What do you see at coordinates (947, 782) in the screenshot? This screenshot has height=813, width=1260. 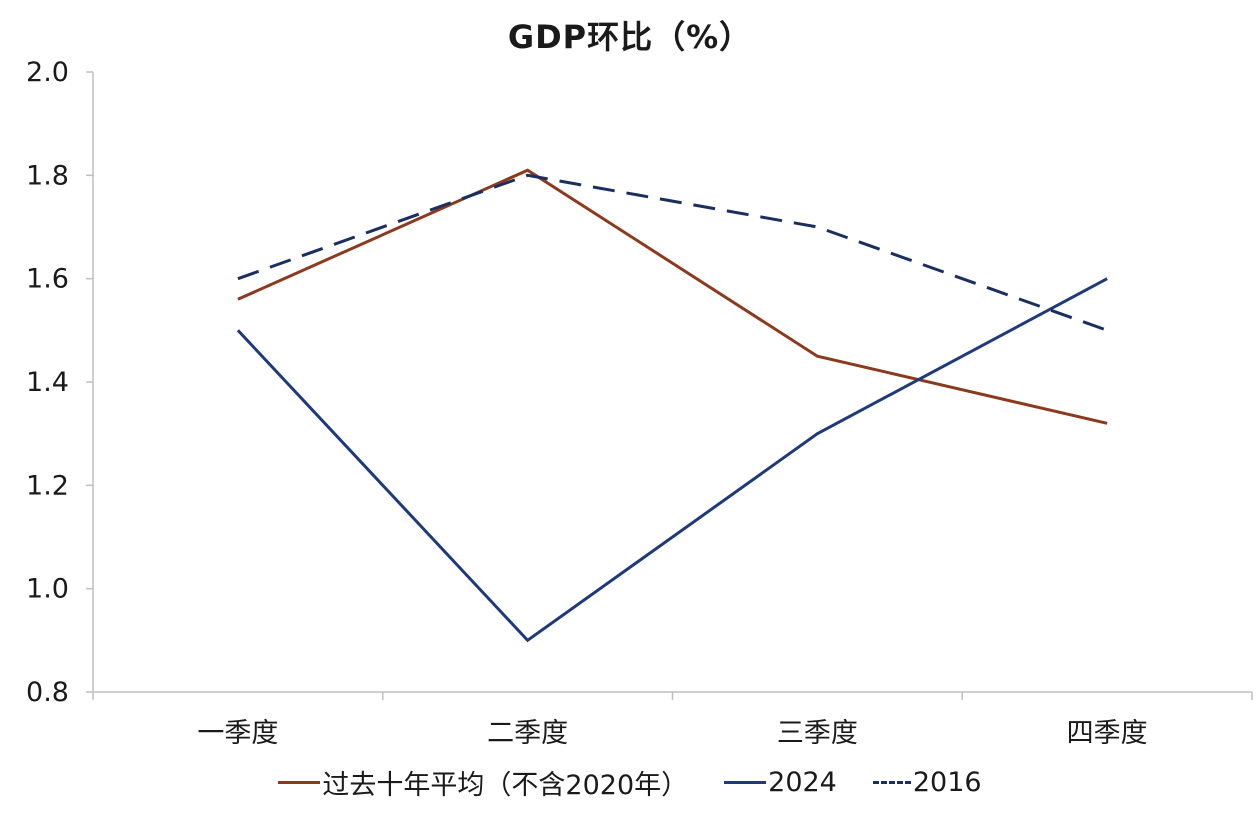 I see `legend-label-2016: 2016` at bounding box center [947, 782].